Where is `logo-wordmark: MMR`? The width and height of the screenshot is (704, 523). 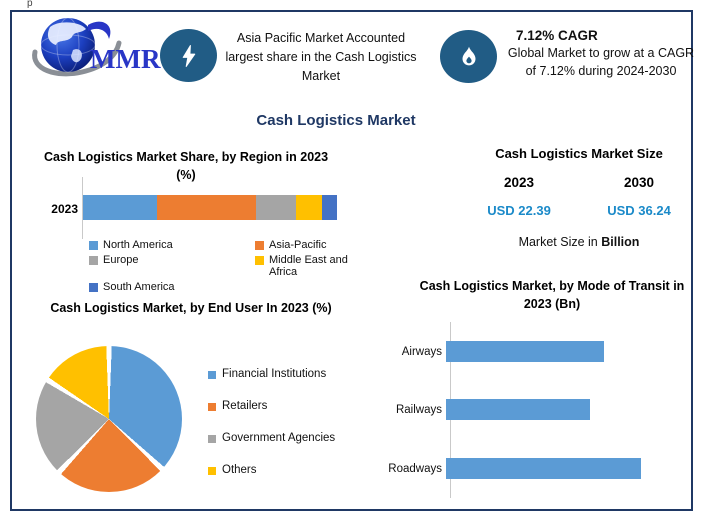 logo-wordmark: MMR is located at coordinates (125, 59).